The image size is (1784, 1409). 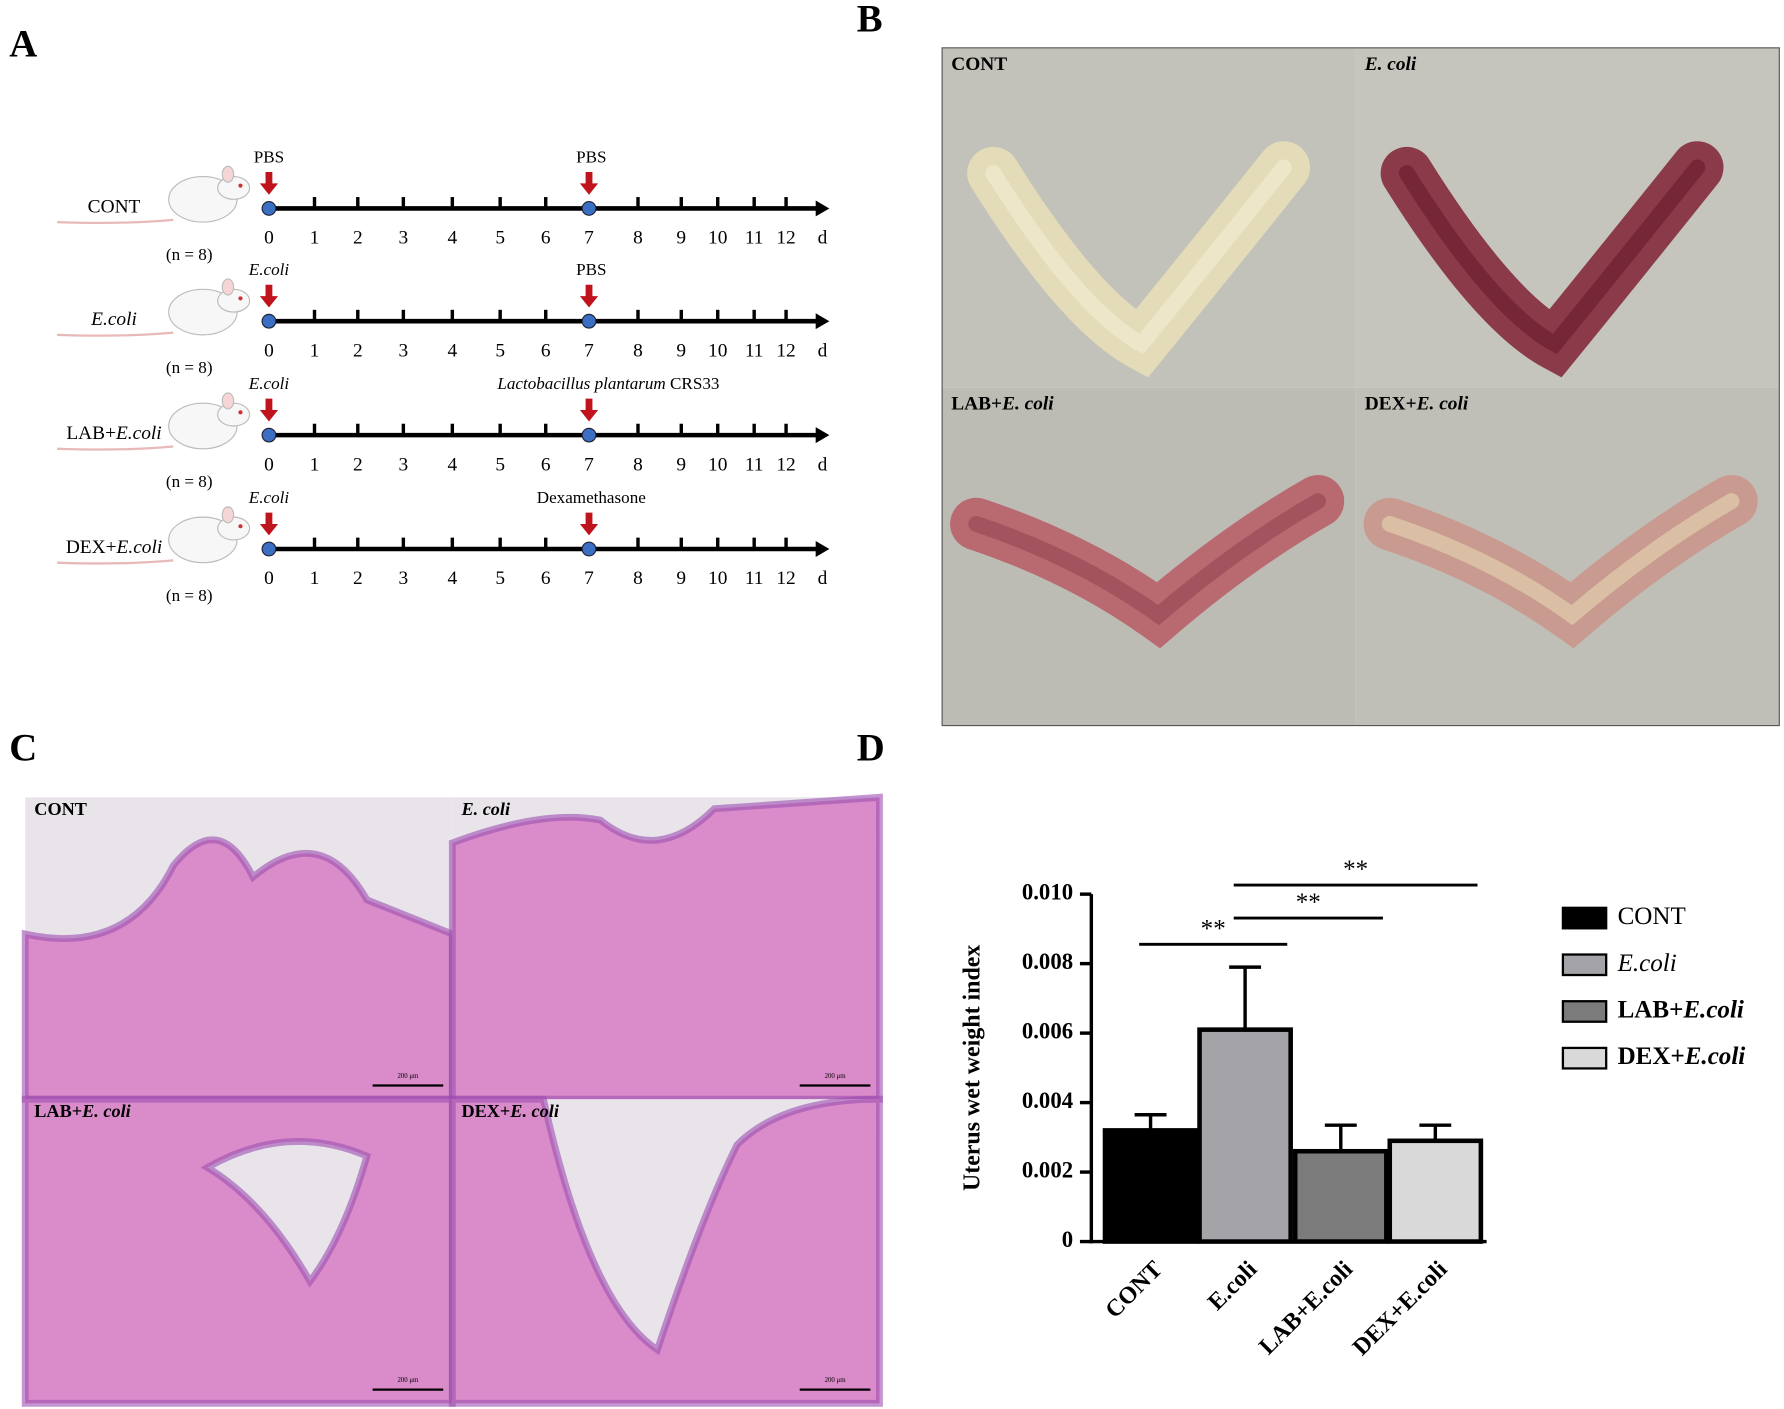 I want to click on day-label: 7, so click(x=589, y=238).